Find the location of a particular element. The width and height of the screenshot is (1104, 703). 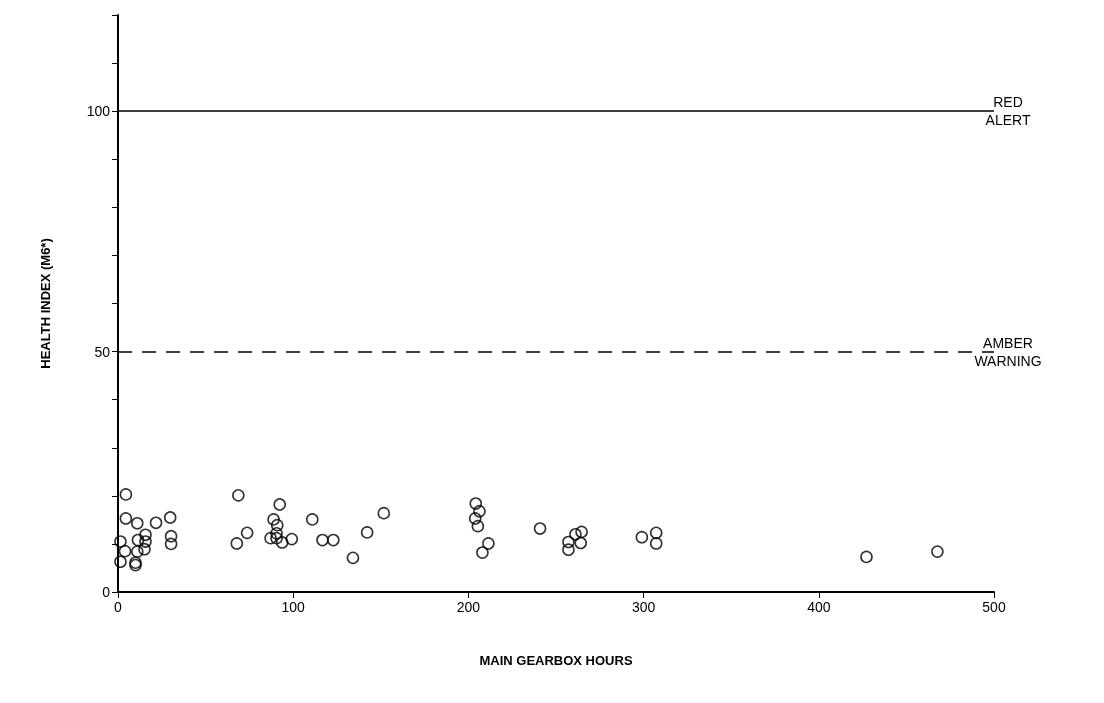

x-tick-label: 100 is located at coordinates (293, 607).